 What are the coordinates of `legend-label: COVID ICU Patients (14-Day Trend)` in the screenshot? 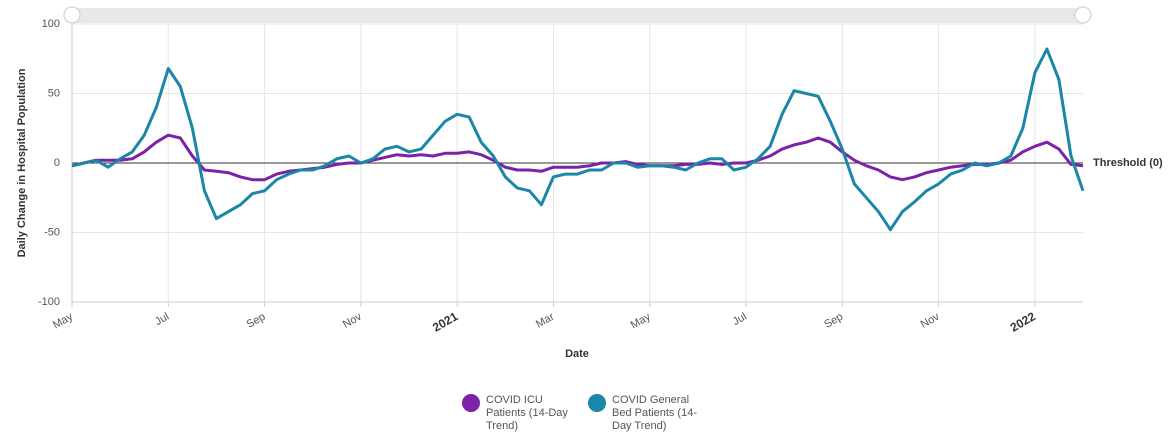 It's located at (527, 413).